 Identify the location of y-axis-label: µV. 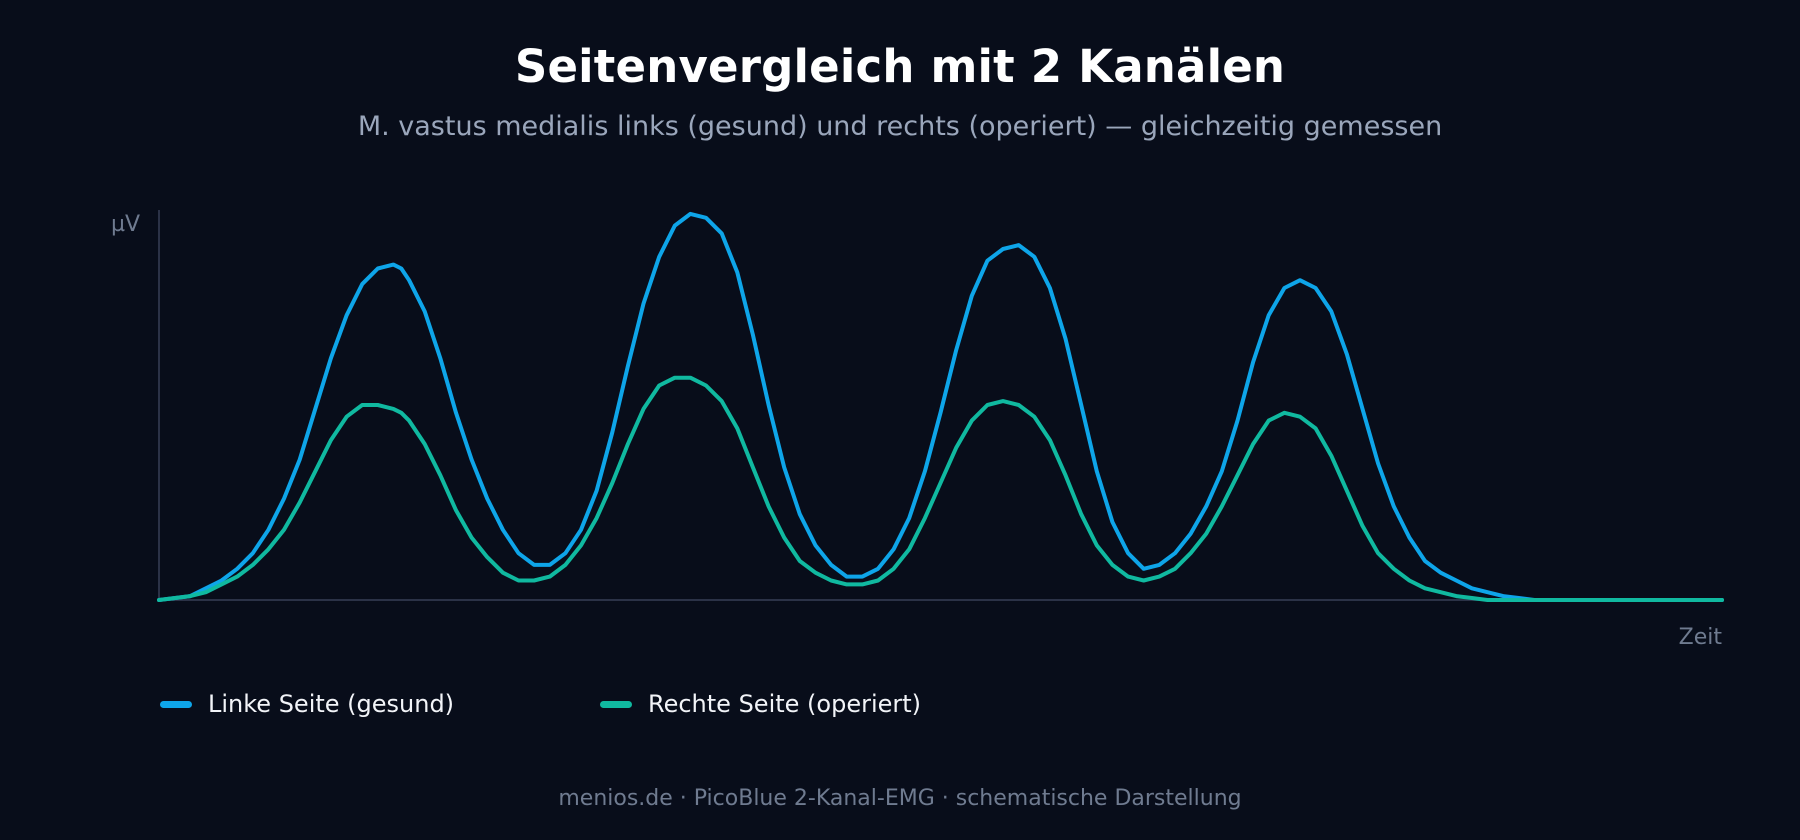
(125, 224).